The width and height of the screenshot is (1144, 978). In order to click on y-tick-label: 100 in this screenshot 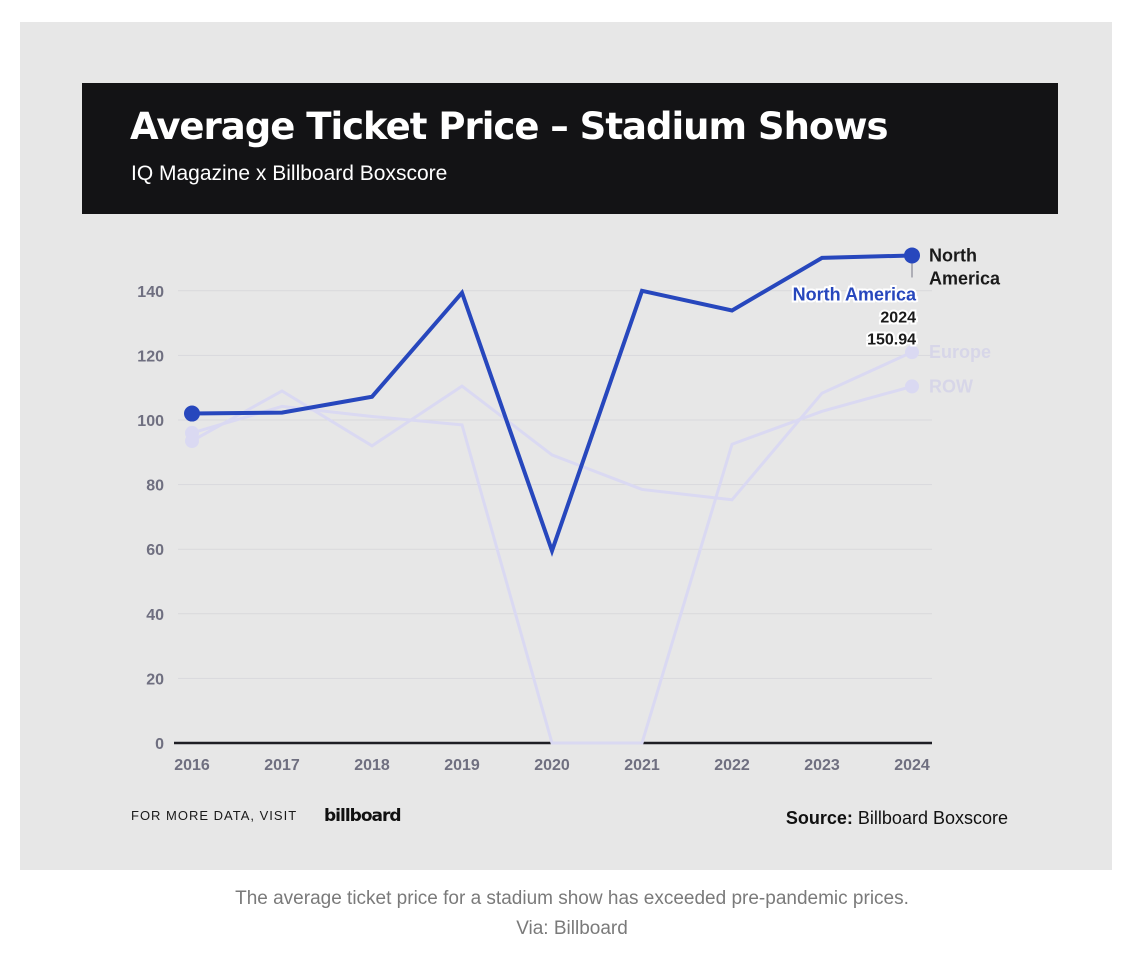, I will do `click(150, 421)`.